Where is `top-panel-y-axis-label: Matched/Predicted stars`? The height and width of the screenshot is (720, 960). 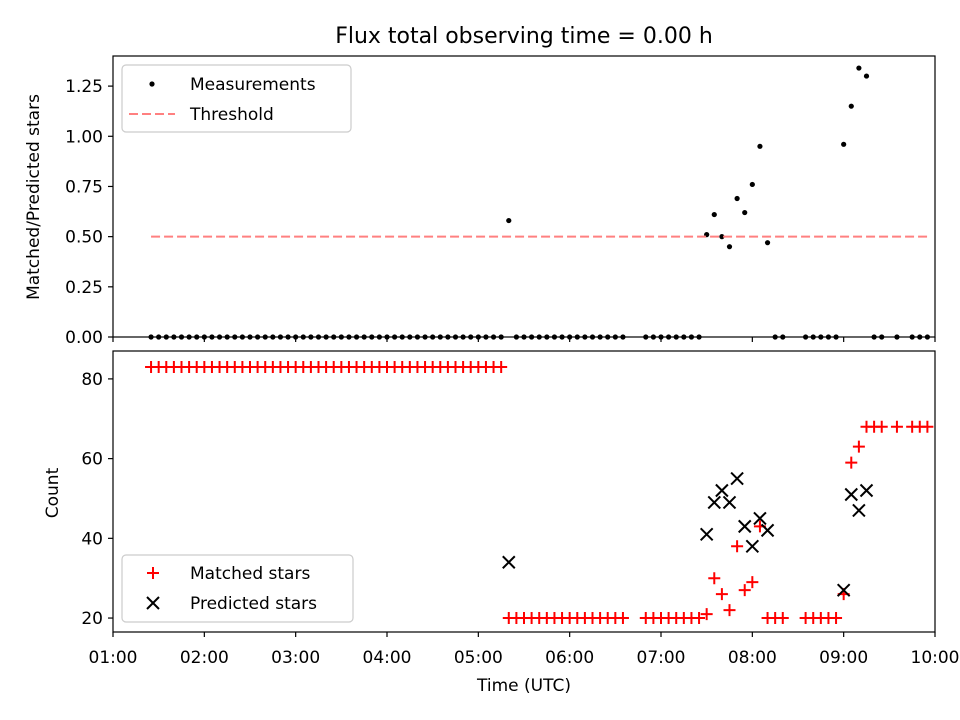
top-panel-y-axis-label: Matched/Predicted stars is located at coordinates (34, 197).